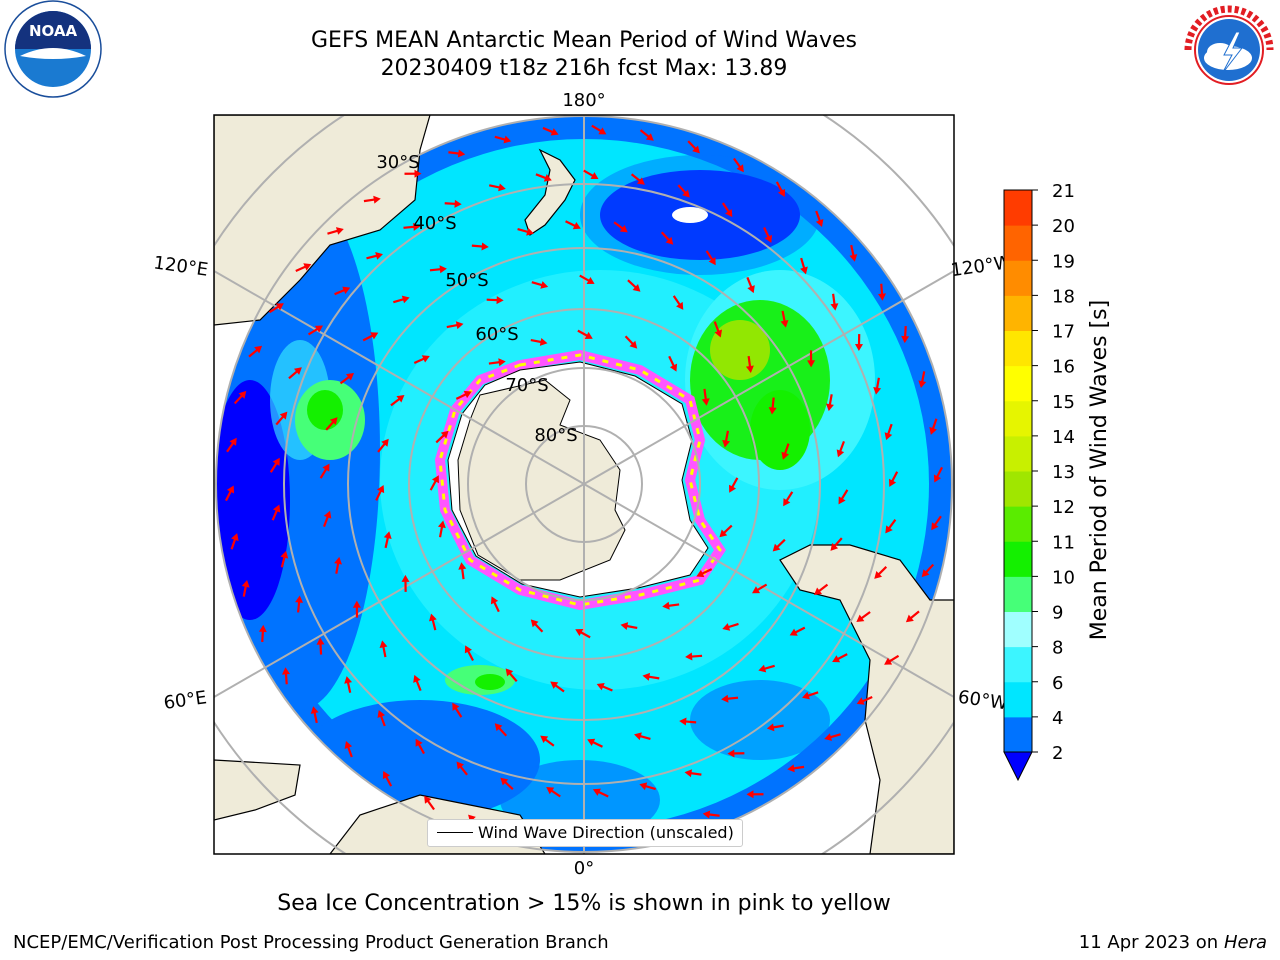 Image resolution: width=1280 pixels, height=960 pixels. What do you see at coordinates (584, 68) in the screenshot?
I see `chart-title-line-2: 20230409 t18z 216h fcst Max: 13.89` at bounding box center [584, 68].